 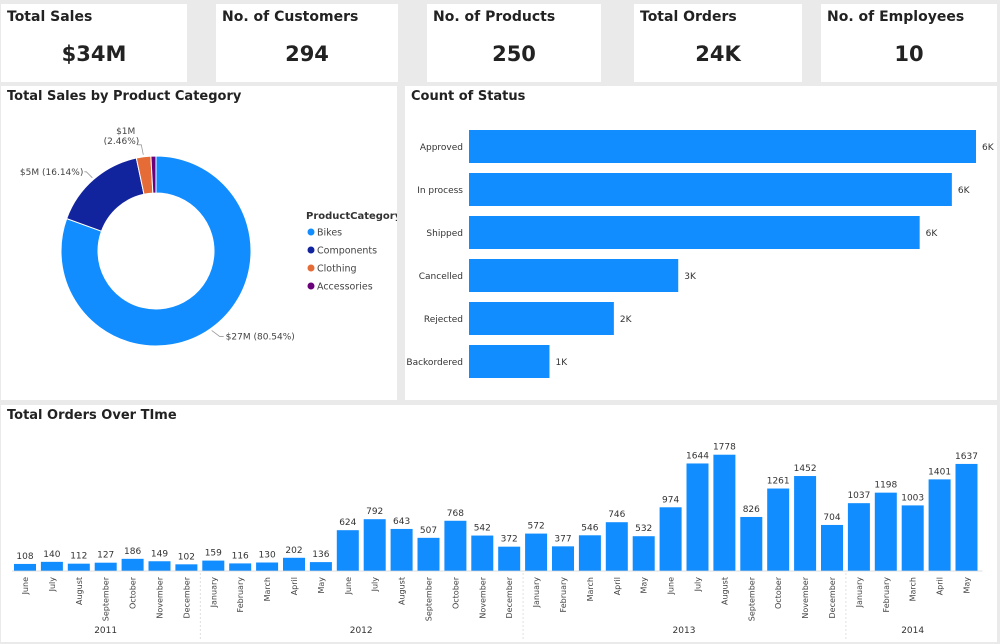 I want to click on bar-value-label: 186, so click(x=132, y=552).